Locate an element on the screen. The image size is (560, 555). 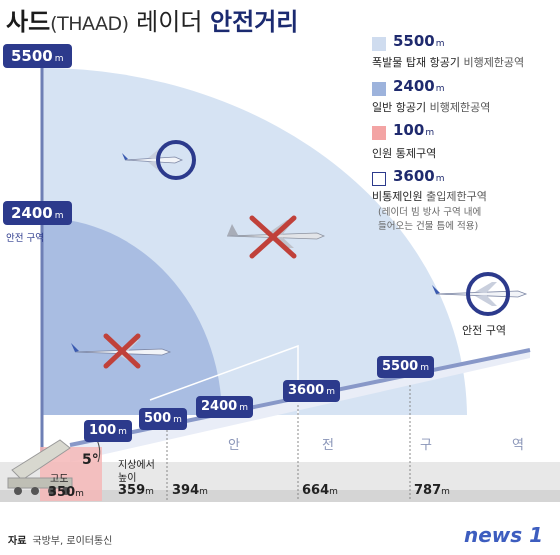
altitude-number: 350 is located at coordinates (62, 492).